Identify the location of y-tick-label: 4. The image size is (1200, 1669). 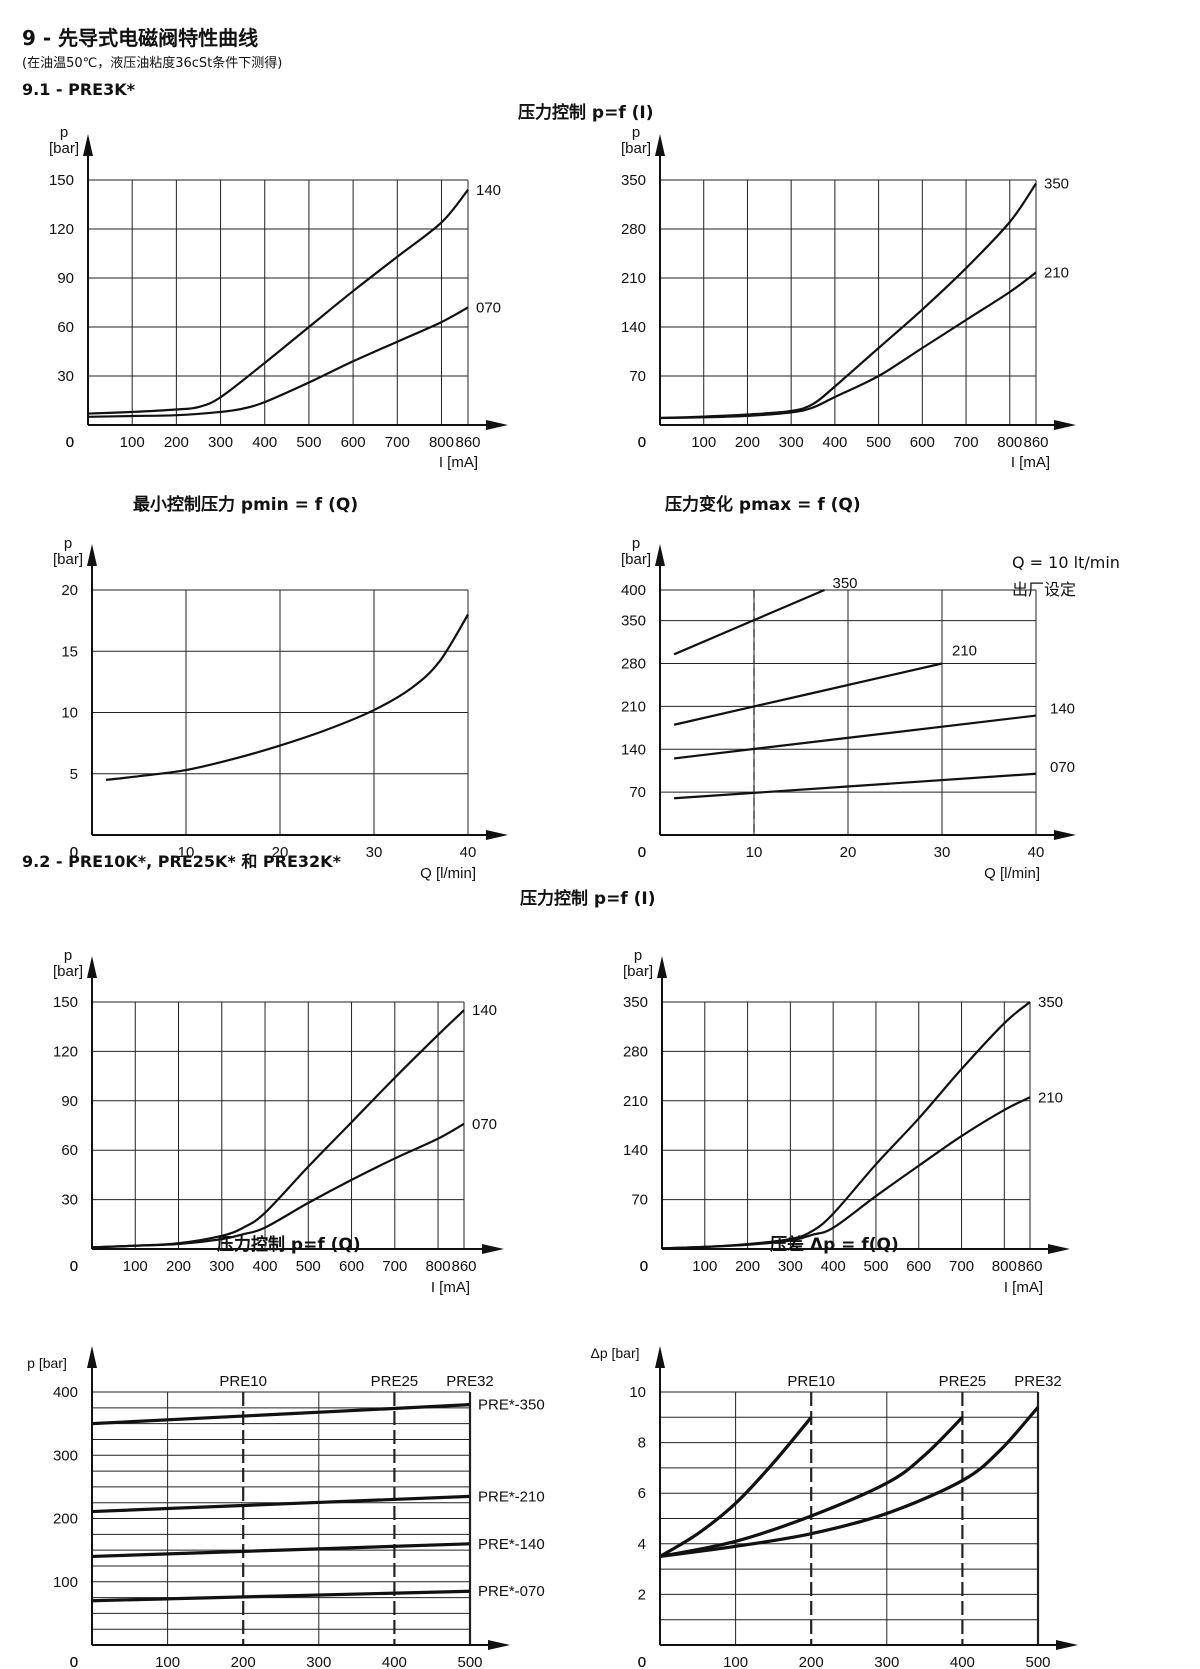
(642, 1544).